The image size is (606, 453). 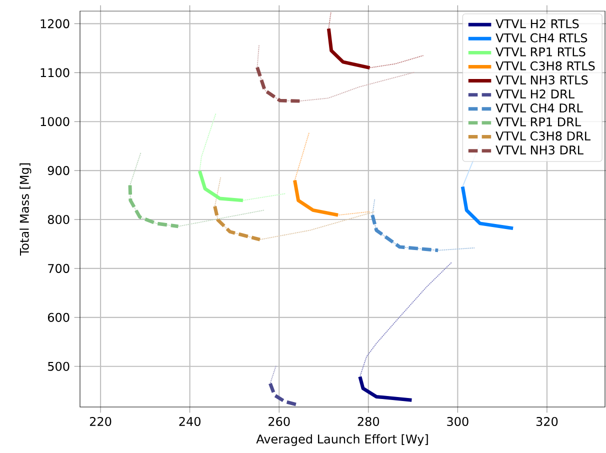 What do you see at coordinates (543, 135) in the screenshot?
I see `legend-label: VTVL C3H8 DRL` at bounding box center [543, 135].